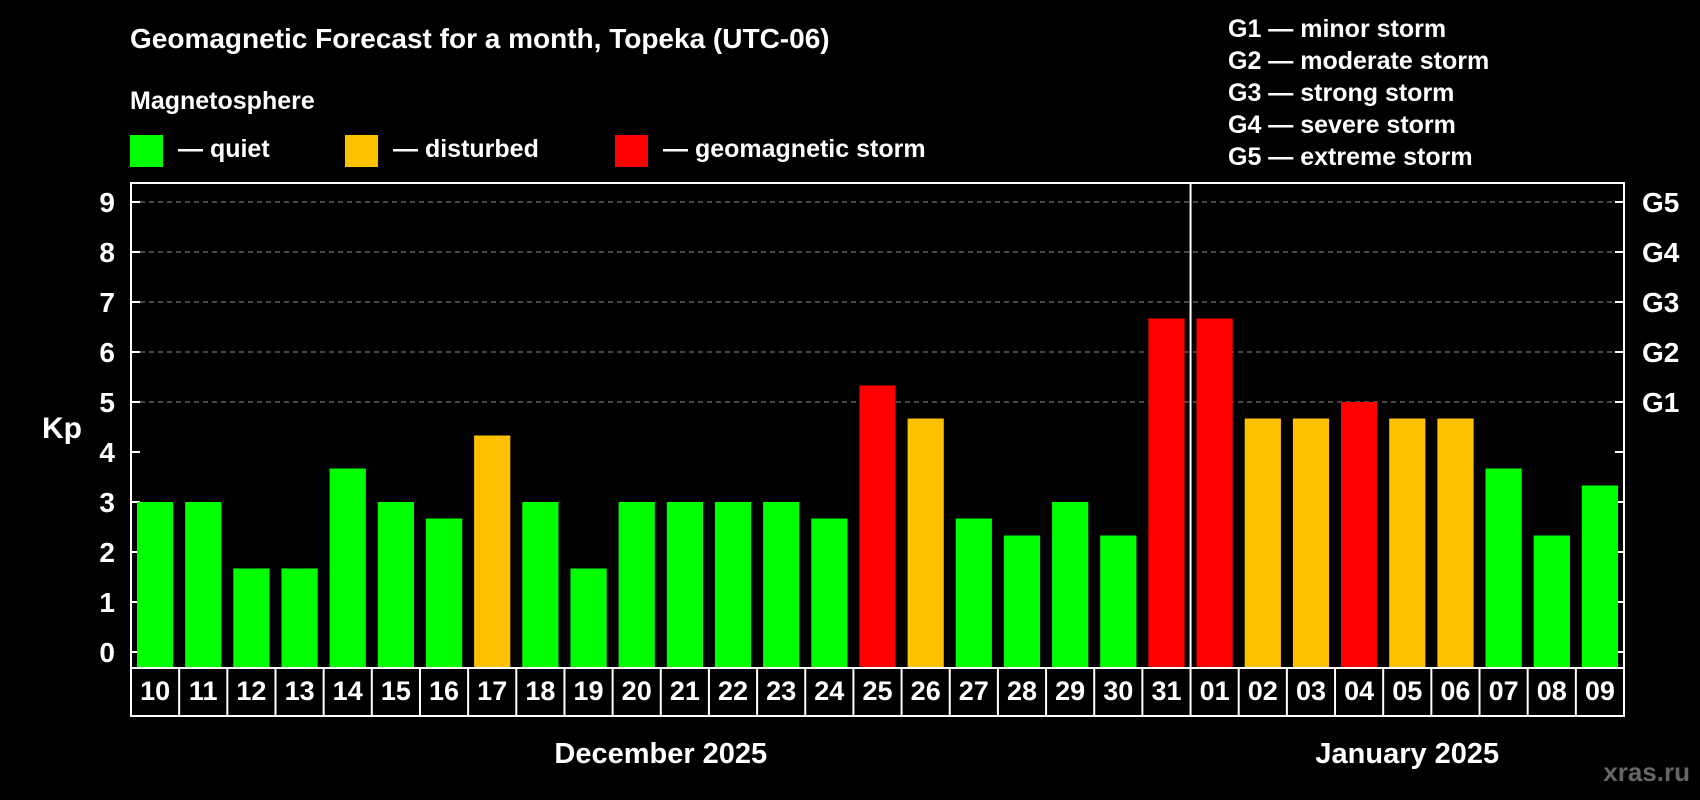 The width and height of the screenshot is (1700, 800). I want to click on y-tick-label: 1, so click(107, 602).